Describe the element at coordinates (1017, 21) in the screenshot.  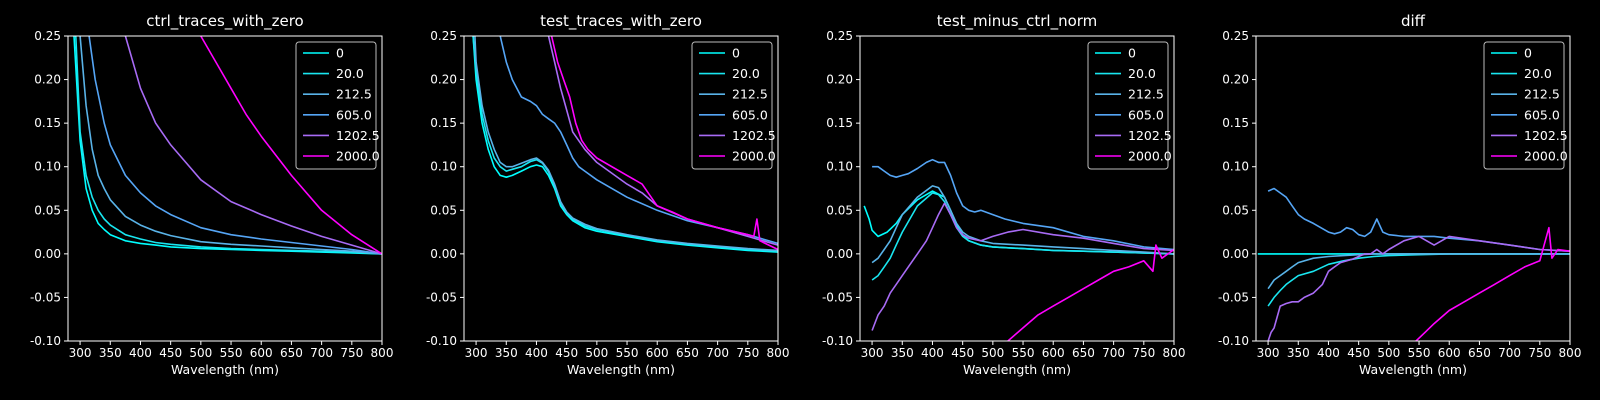
I see `chart-title: test_minus_ctrl_norm` at that location.